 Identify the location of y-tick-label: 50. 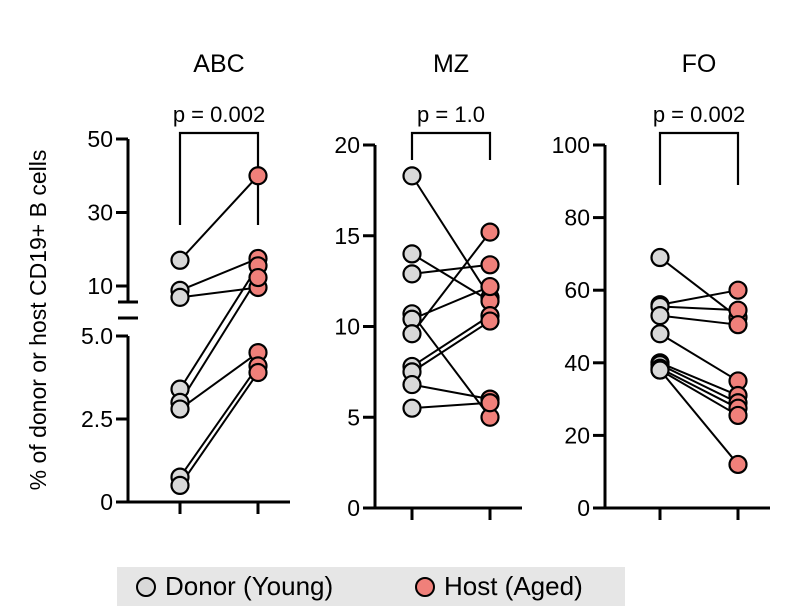
(100, 139).